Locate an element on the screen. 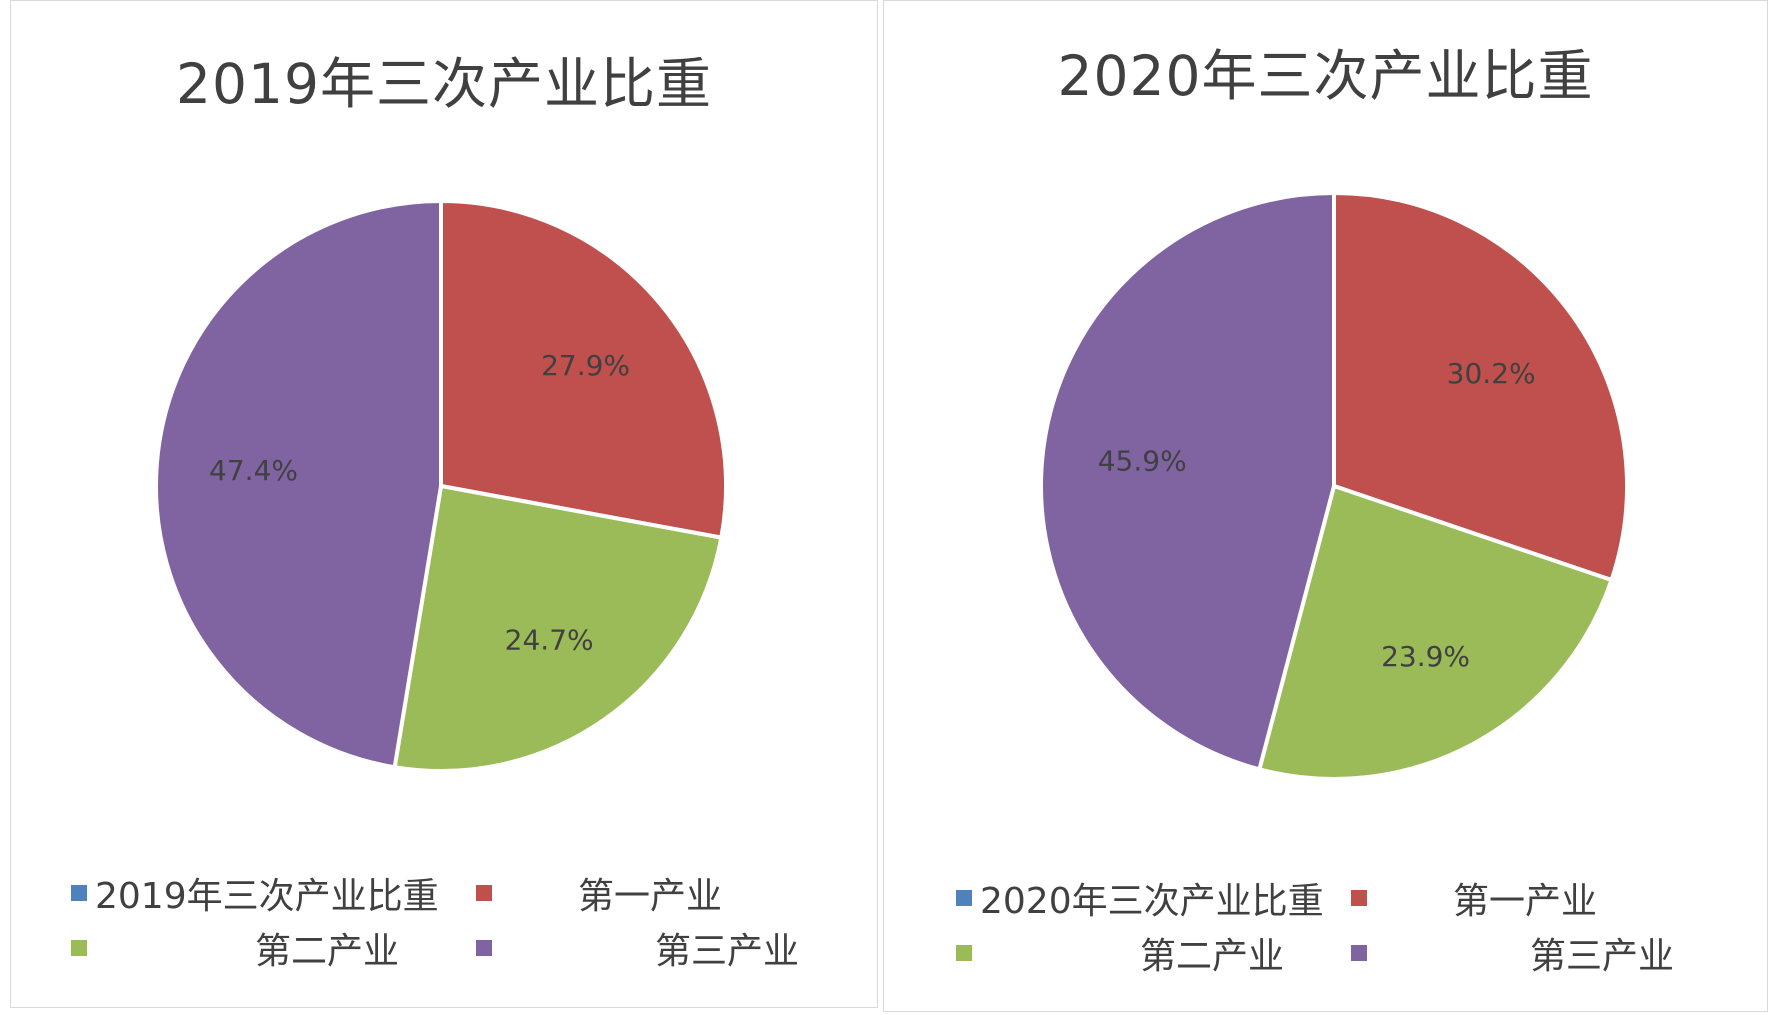 The height and width of the screenshot is (1015, 1778). legend-label: 2020年三次产业比重 is located at coordinates (1152, 901).